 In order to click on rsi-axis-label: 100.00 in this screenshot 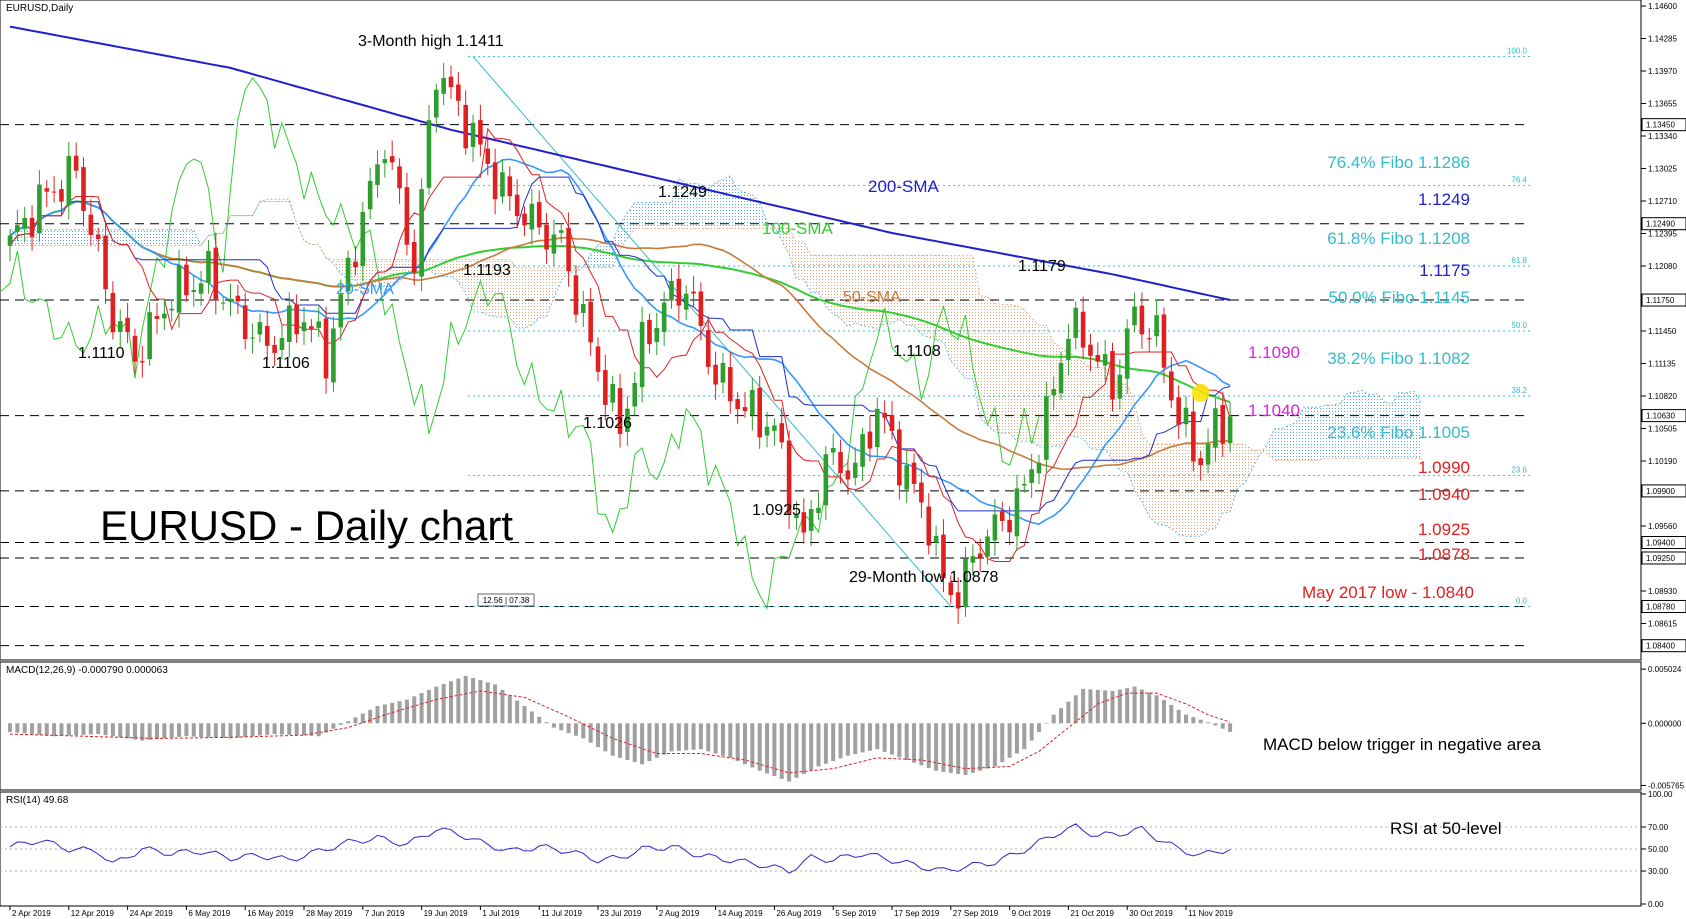, I will do `click(1660, 794)`.